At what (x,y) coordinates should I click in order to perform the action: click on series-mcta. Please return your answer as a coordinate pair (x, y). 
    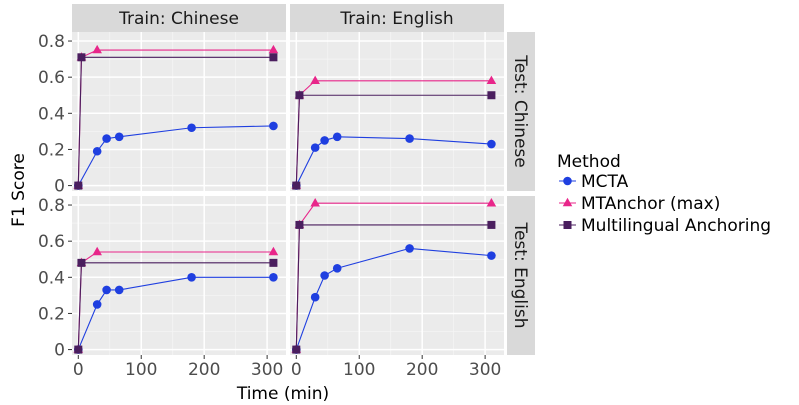
    Looking at the image, I should click on (175, 313).